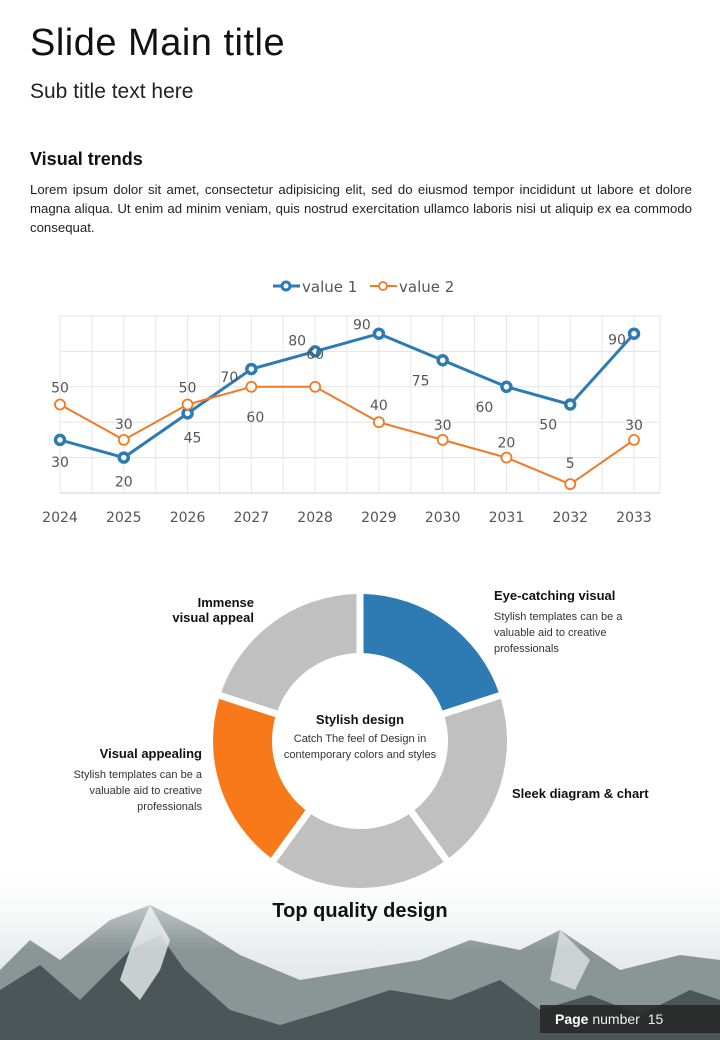  I want to click on data-label-series-1: 50, so click(548, 426).